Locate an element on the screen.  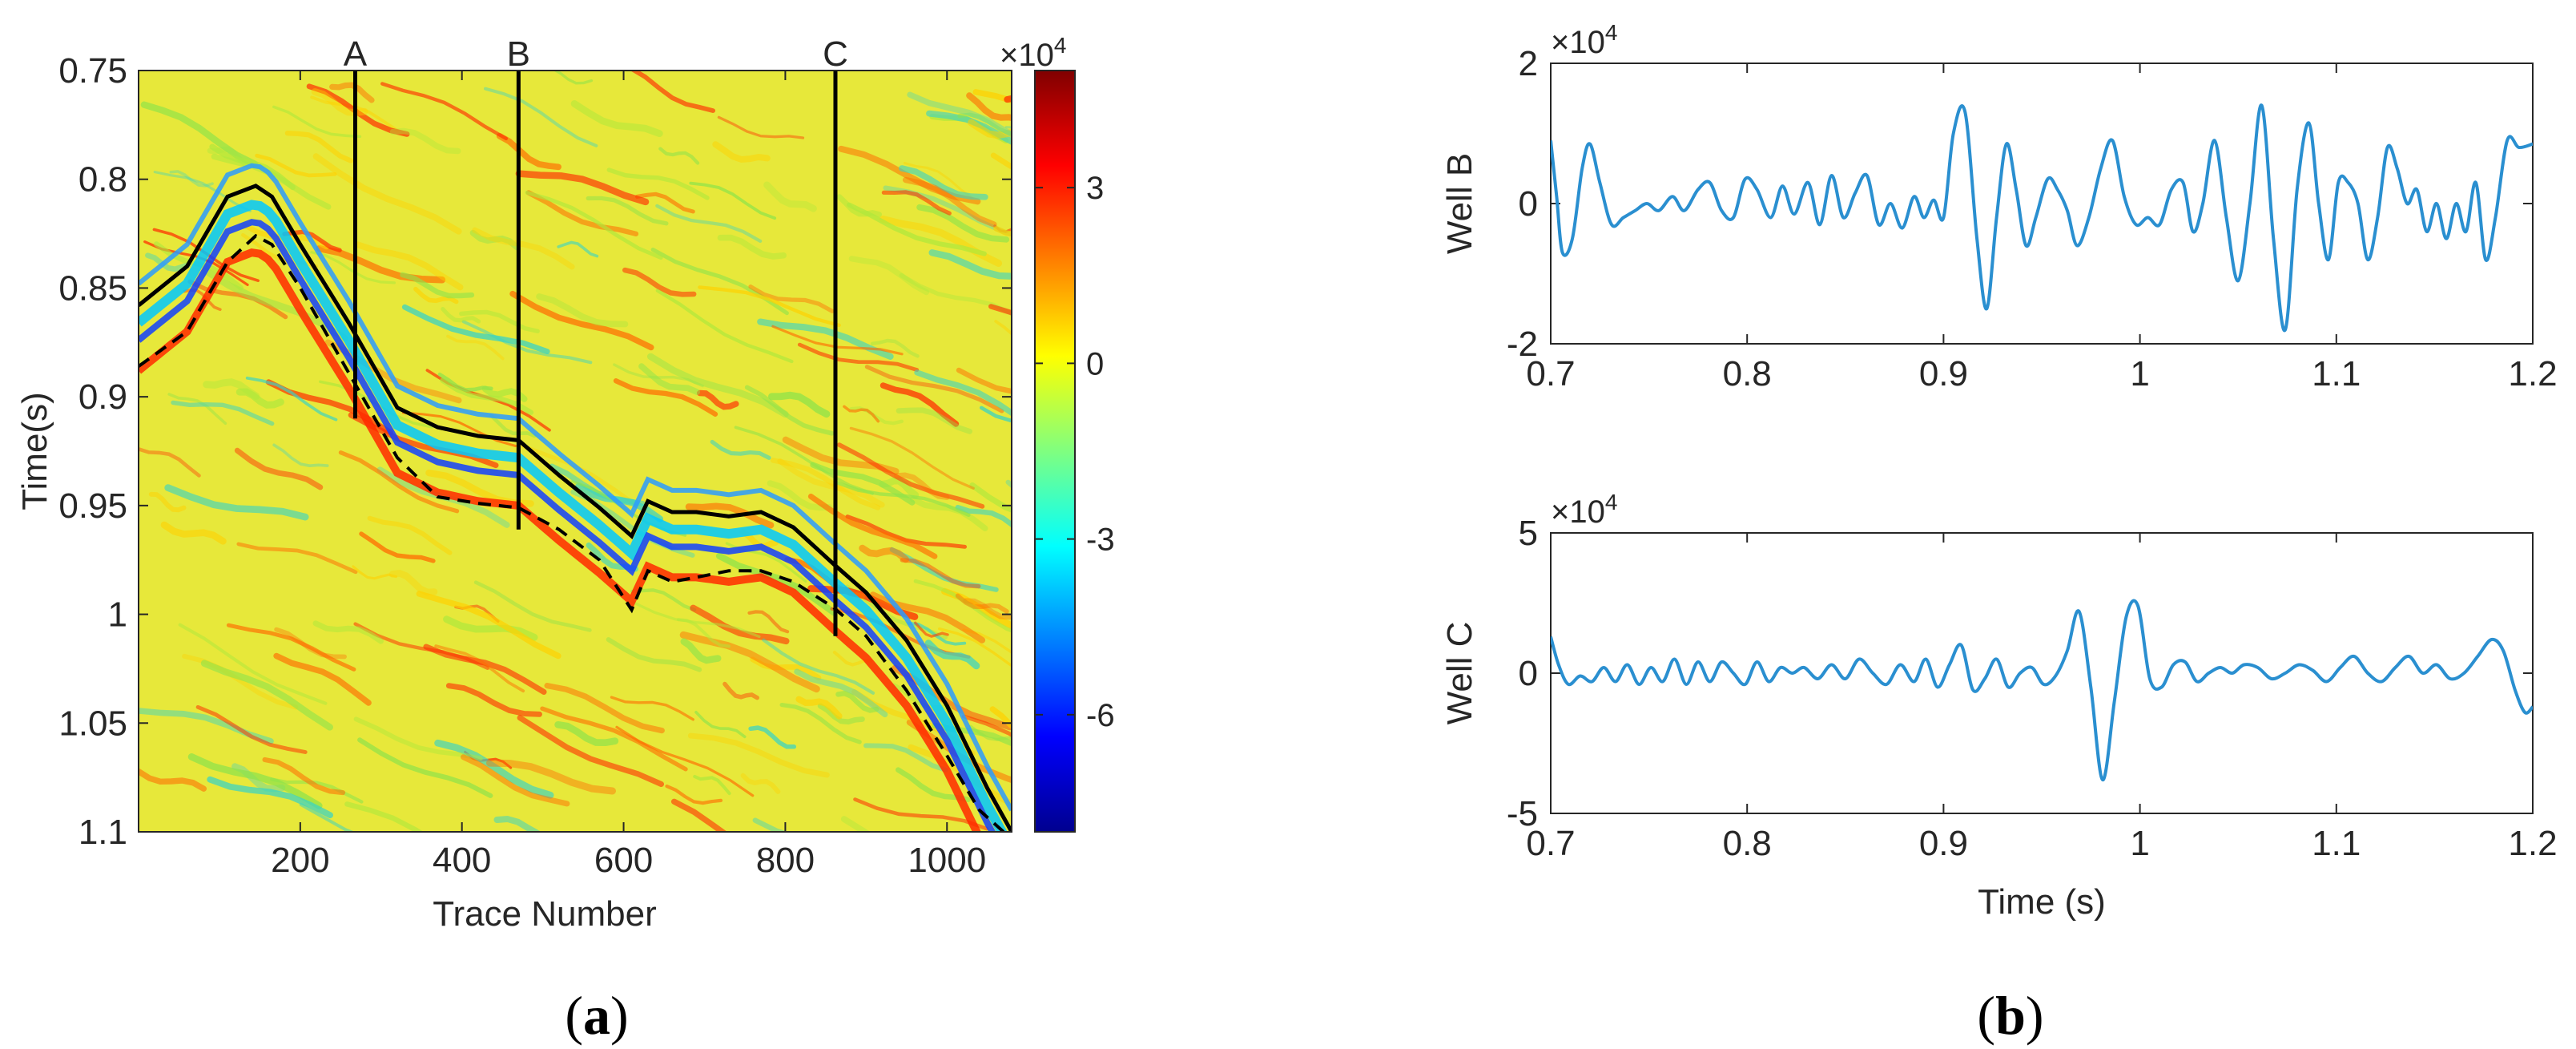
seismic-y-tick-label: 1.1 is located at coordinates (102, 832).